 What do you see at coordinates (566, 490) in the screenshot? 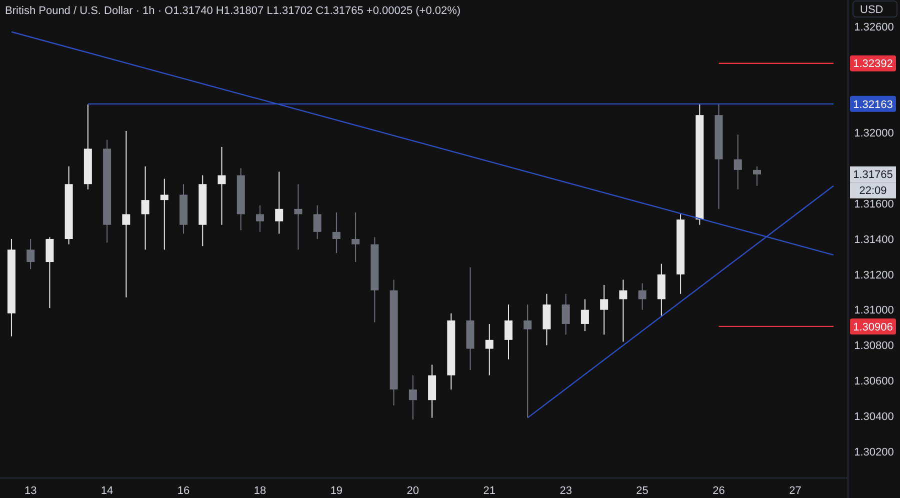
I see `x-tick-label: 23` at bounding box center [566, 490].